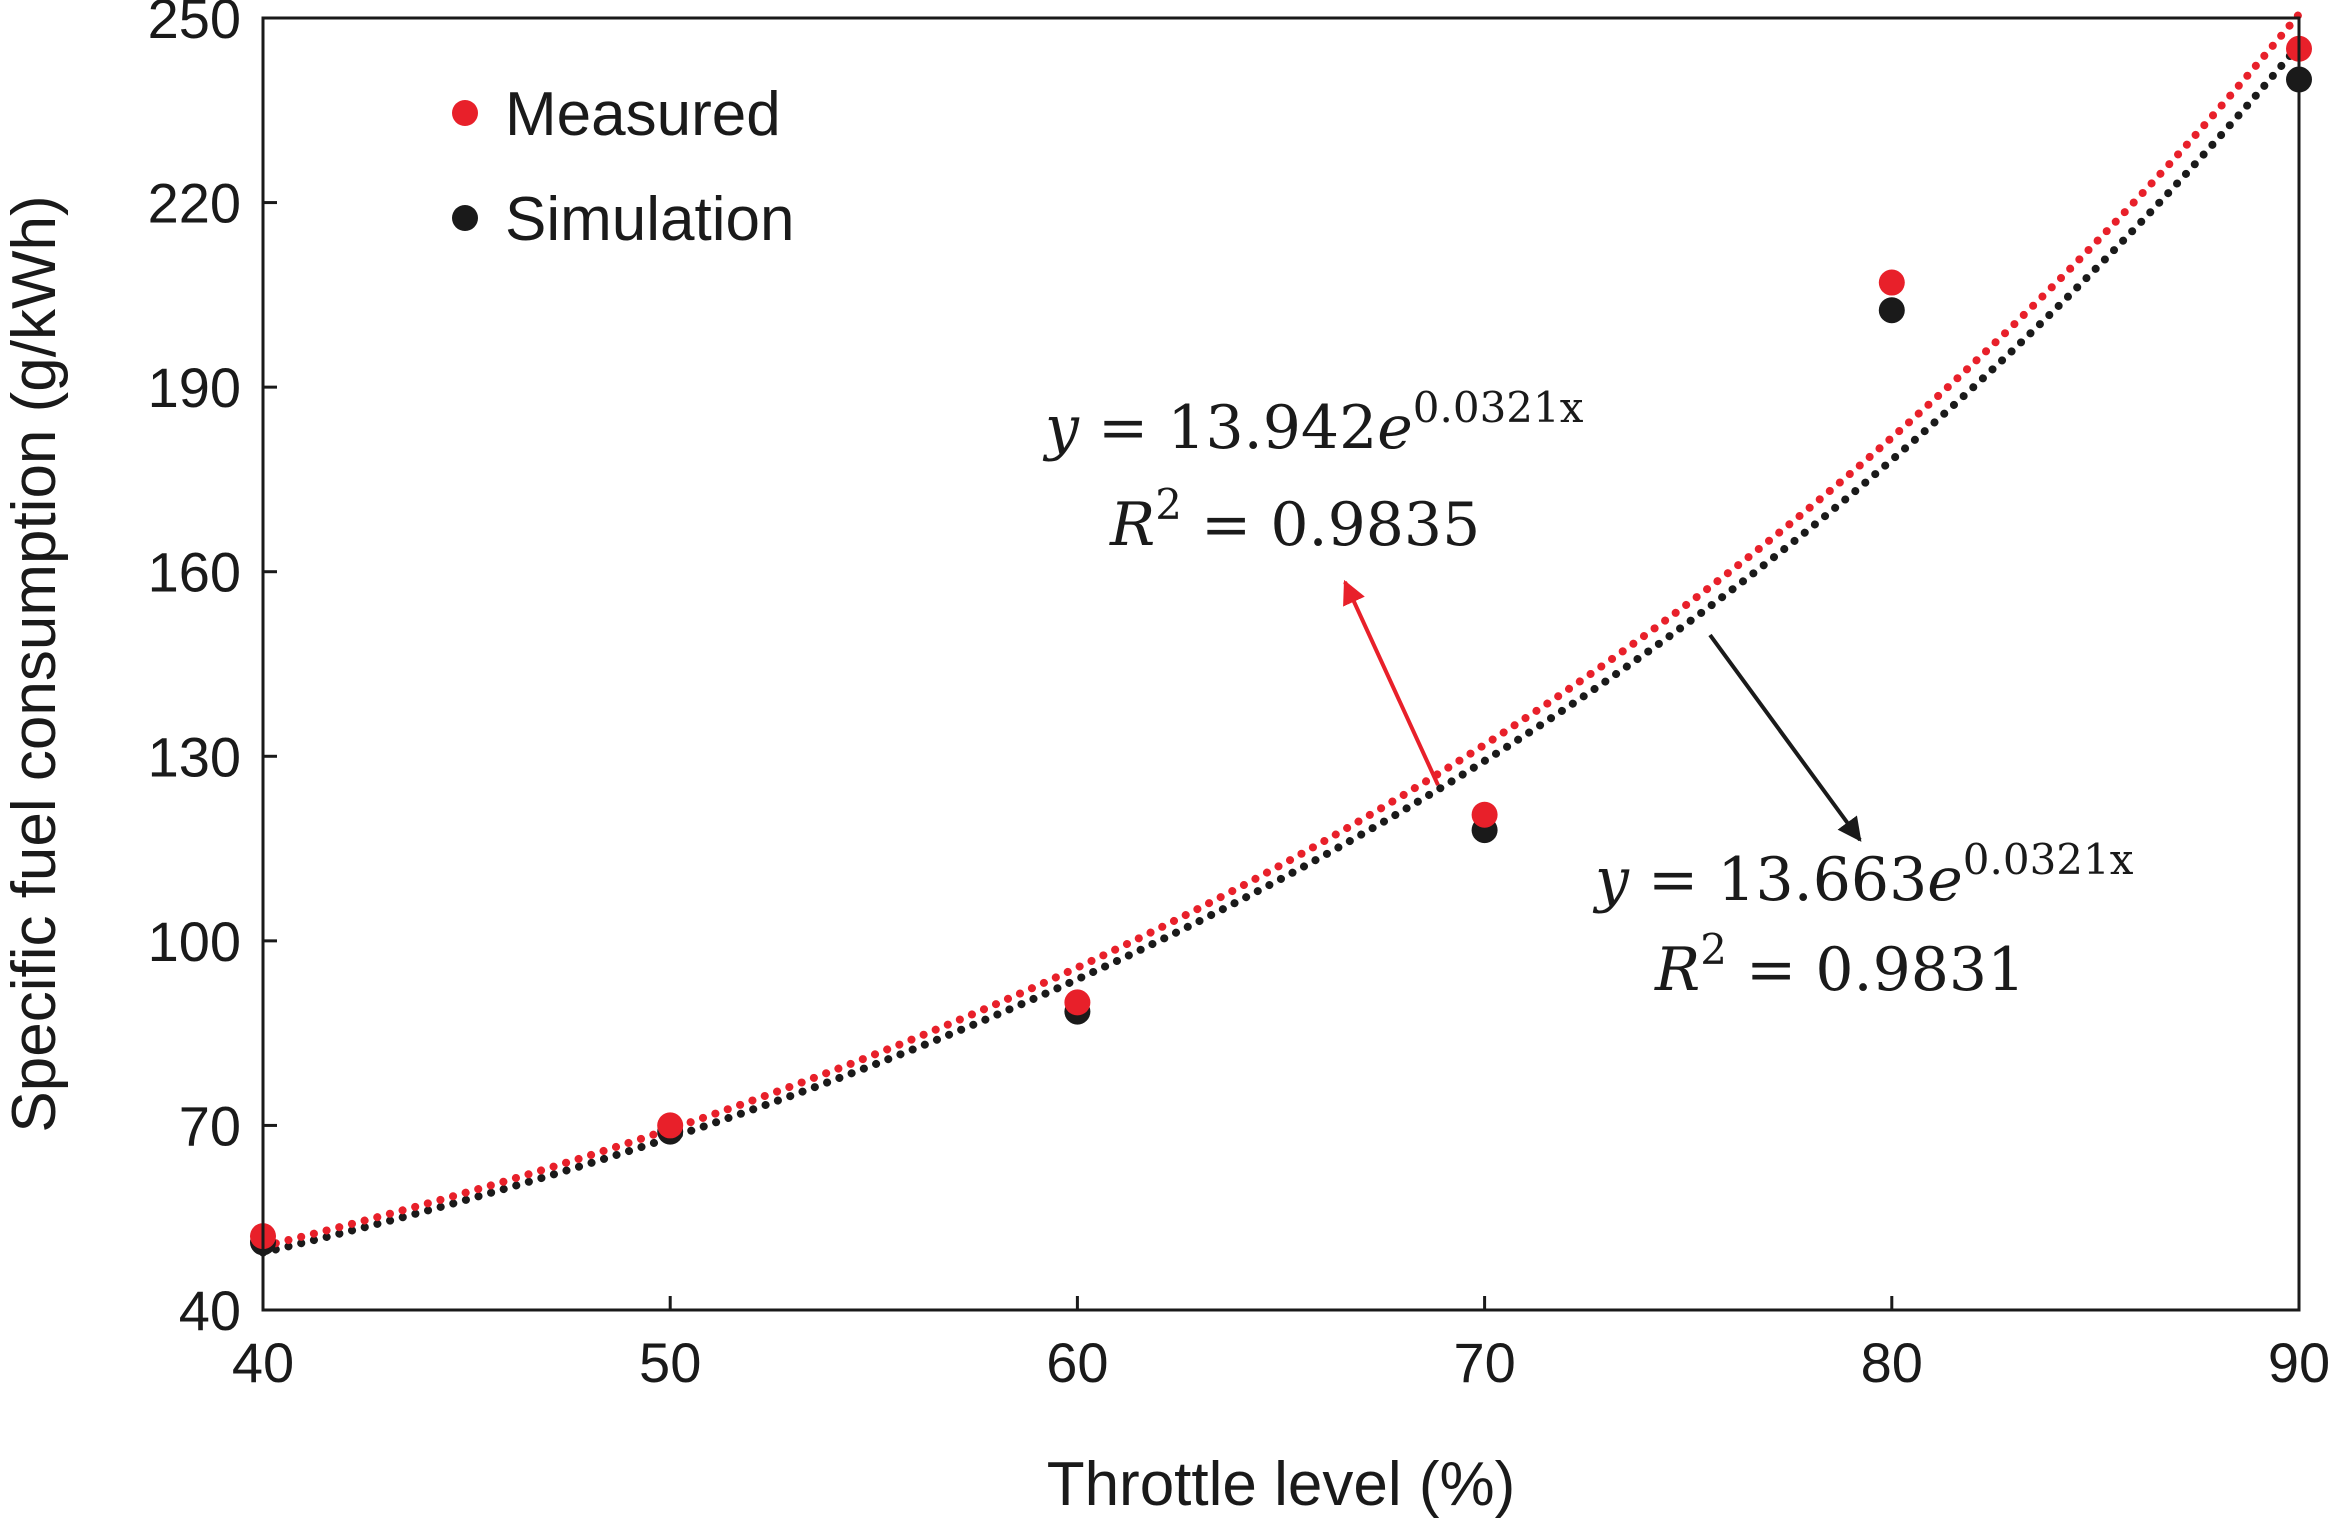 This screenshot has width=2328, height=1528. I want to click on x-tick-label: 90, so click(2298, 1362).